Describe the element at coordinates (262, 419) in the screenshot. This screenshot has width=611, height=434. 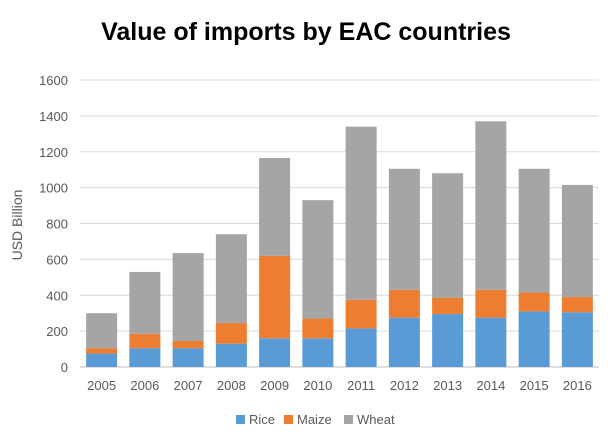
I see `legend-label-rice: Rice` at that location.